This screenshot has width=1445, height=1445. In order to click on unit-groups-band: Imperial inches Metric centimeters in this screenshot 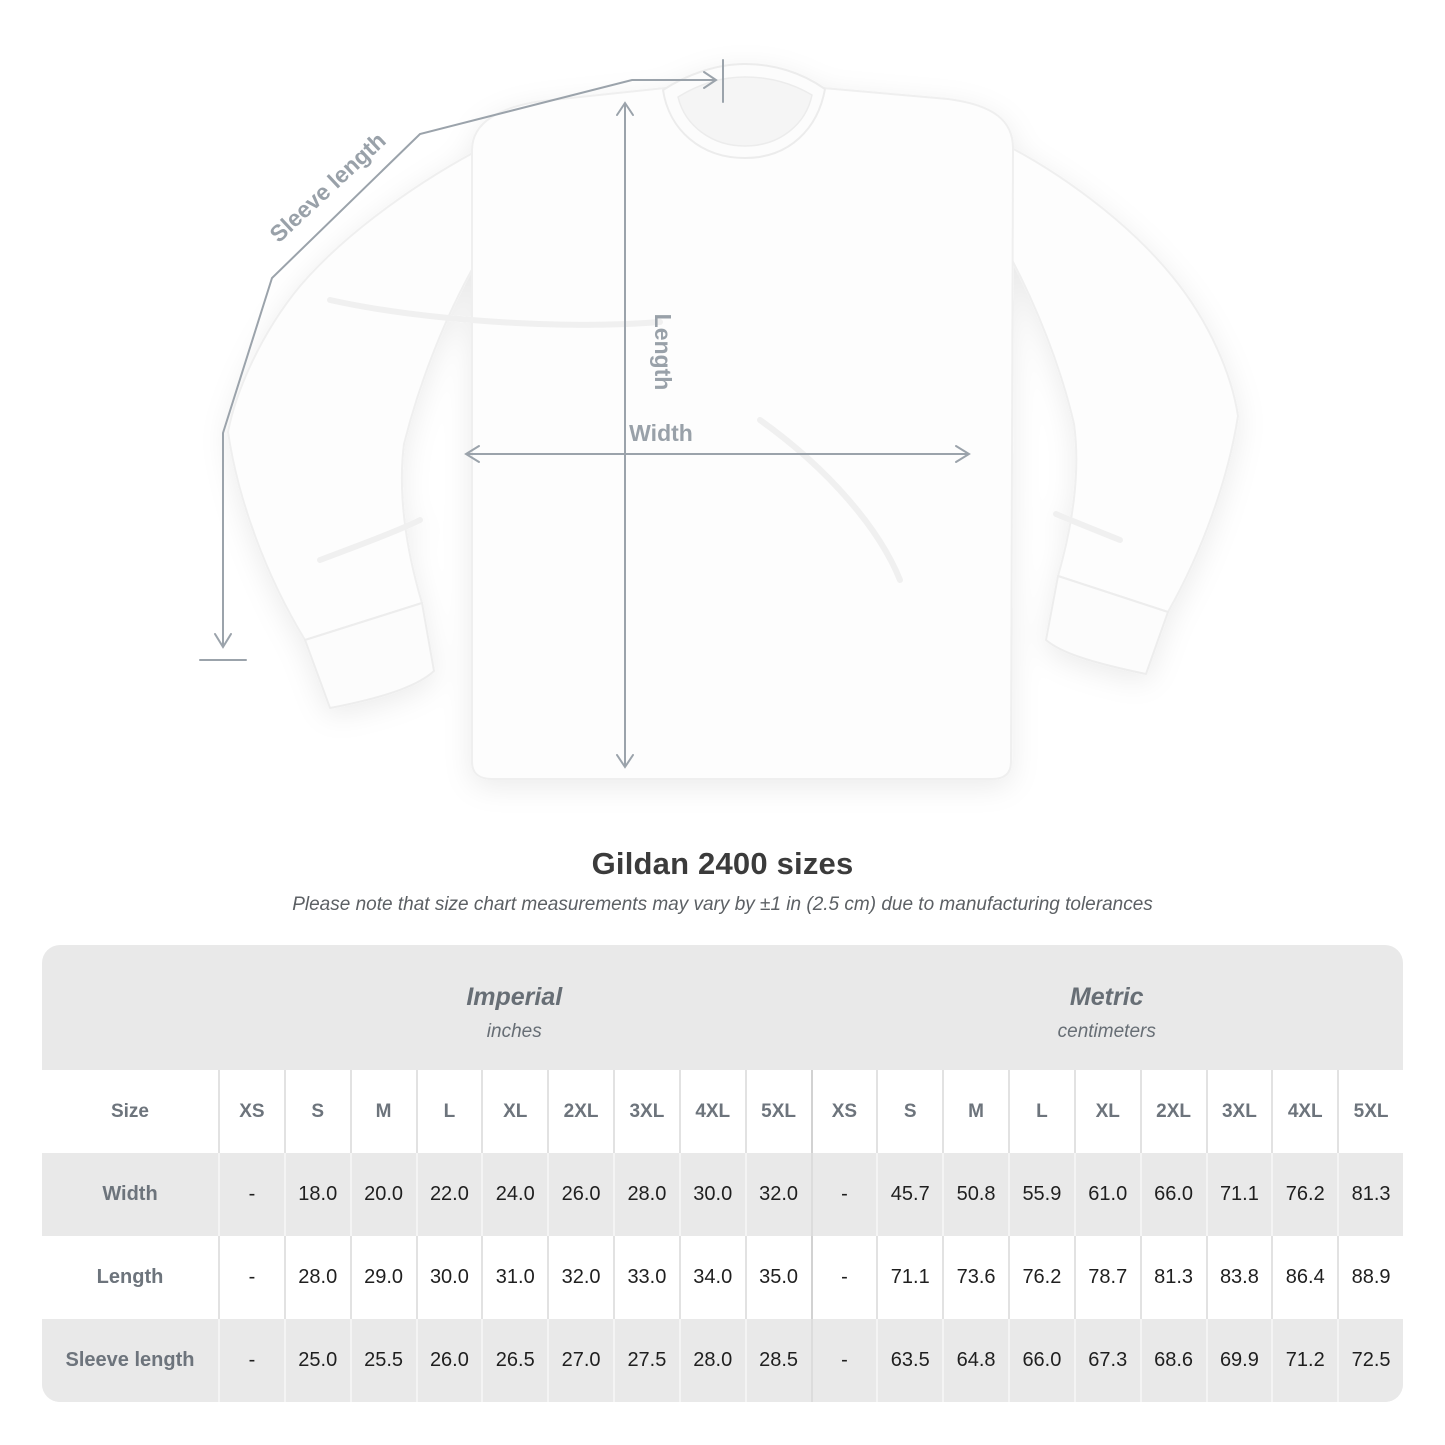, I will do `click(722, 1007)`.